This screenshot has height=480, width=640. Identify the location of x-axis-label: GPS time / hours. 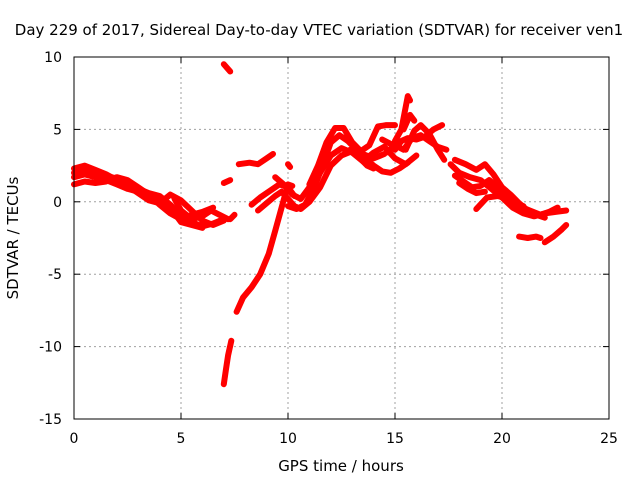
(341, 466).